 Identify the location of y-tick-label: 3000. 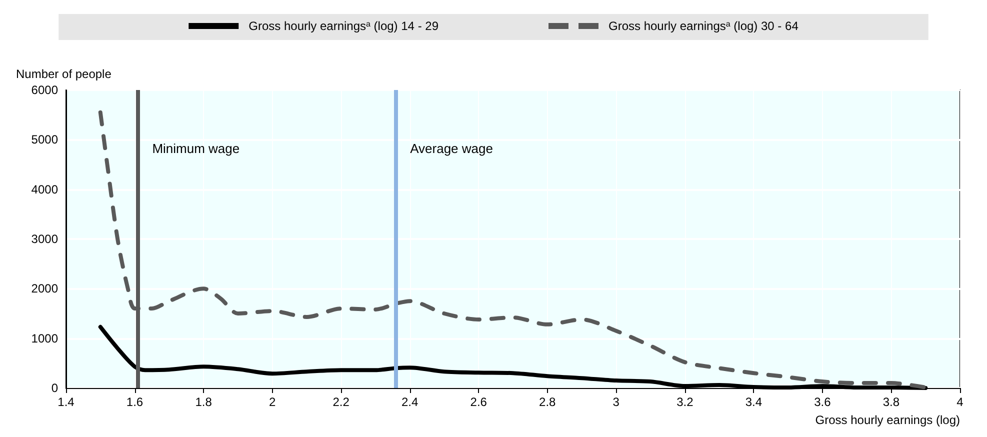
(44, 239).